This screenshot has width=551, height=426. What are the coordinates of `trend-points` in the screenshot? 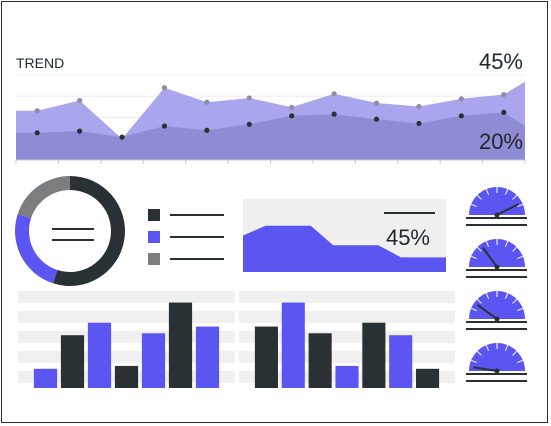 It's located at (270, 113).